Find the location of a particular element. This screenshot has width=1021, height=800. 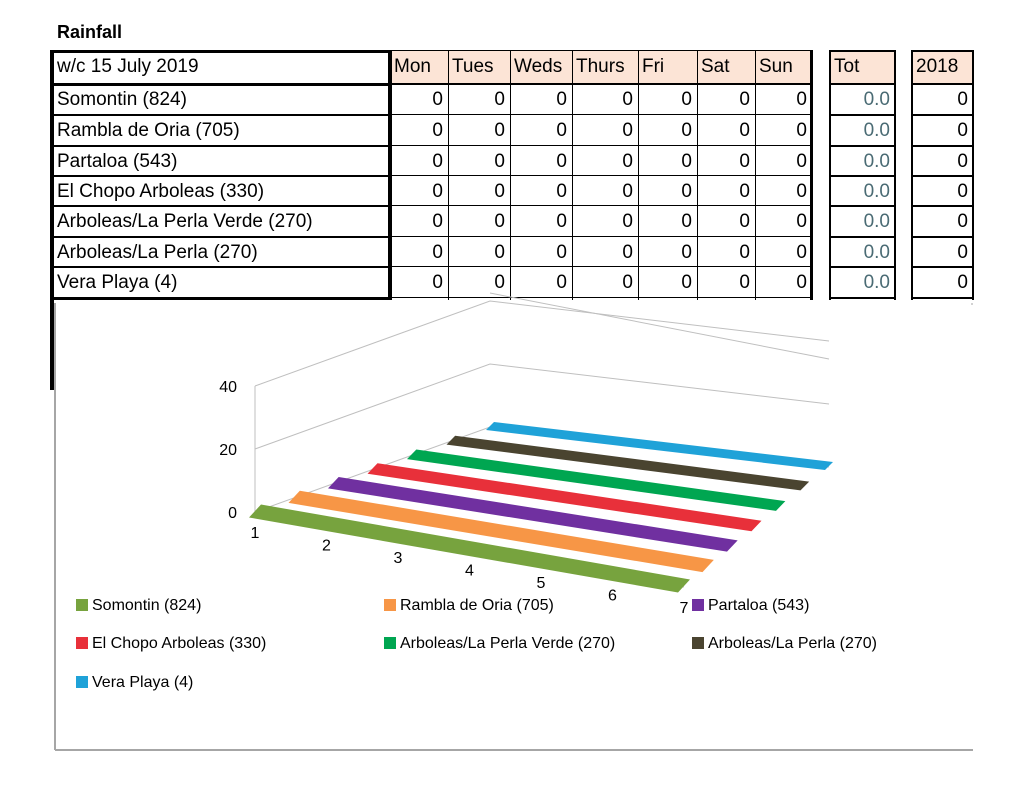

x-tick-label: 2 is located at coordinates (326, 546).